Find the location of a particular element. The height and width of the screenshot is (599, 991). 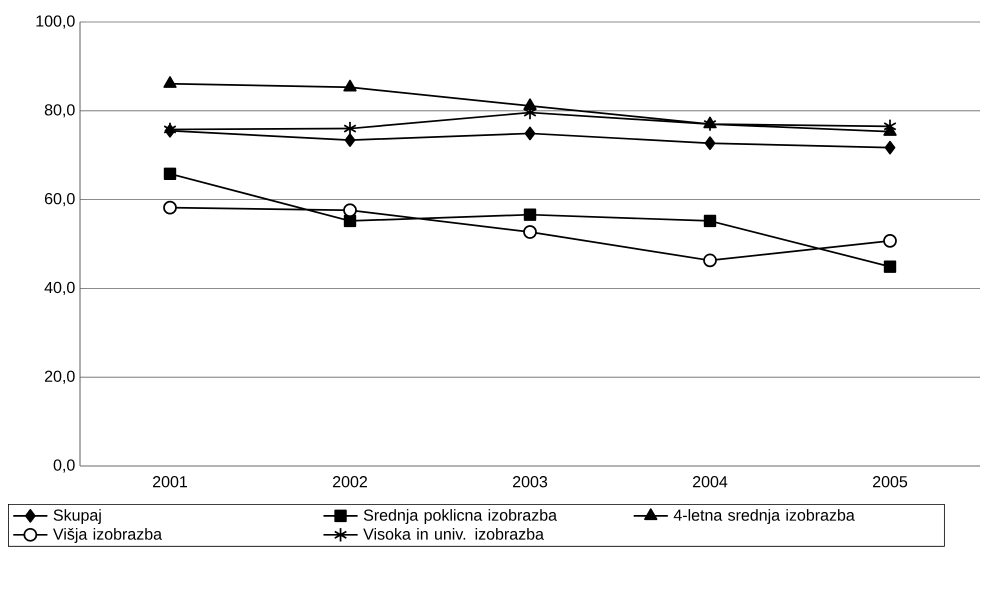

legend-label: 4-letna srednja izobrazba is located at coordinates (764, 516).